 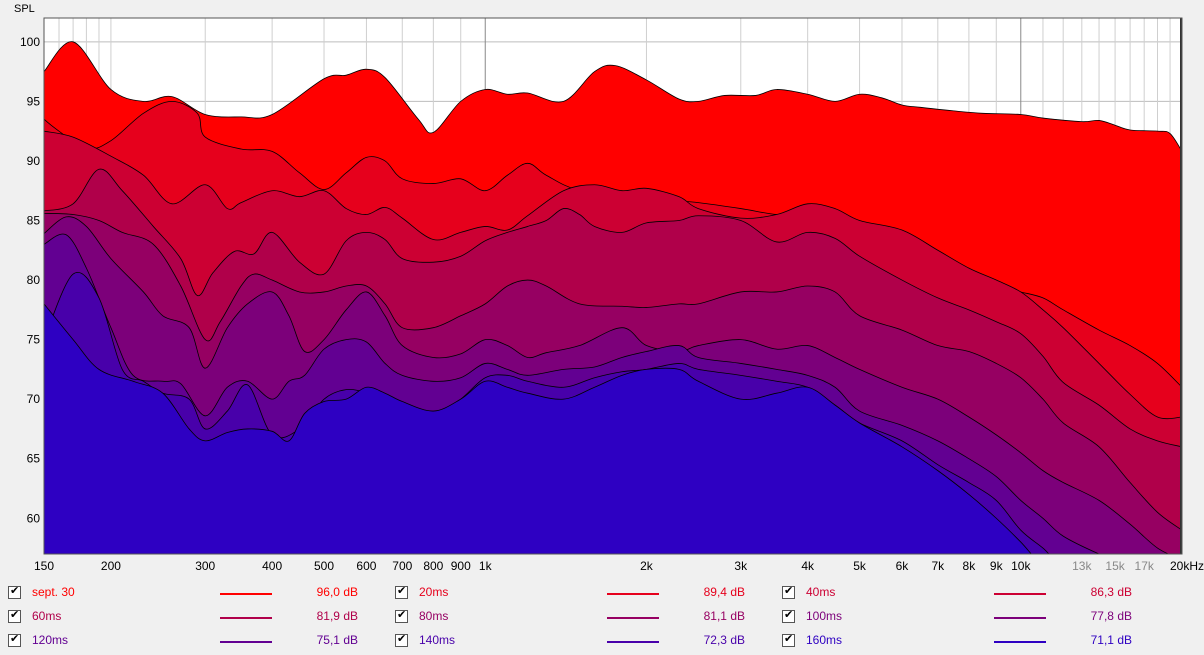 What do you see at coordinates (972, 640) in the screenshot?
I see `legend-item: 160ms 71,1 dB` at bounding box center [972, 640].